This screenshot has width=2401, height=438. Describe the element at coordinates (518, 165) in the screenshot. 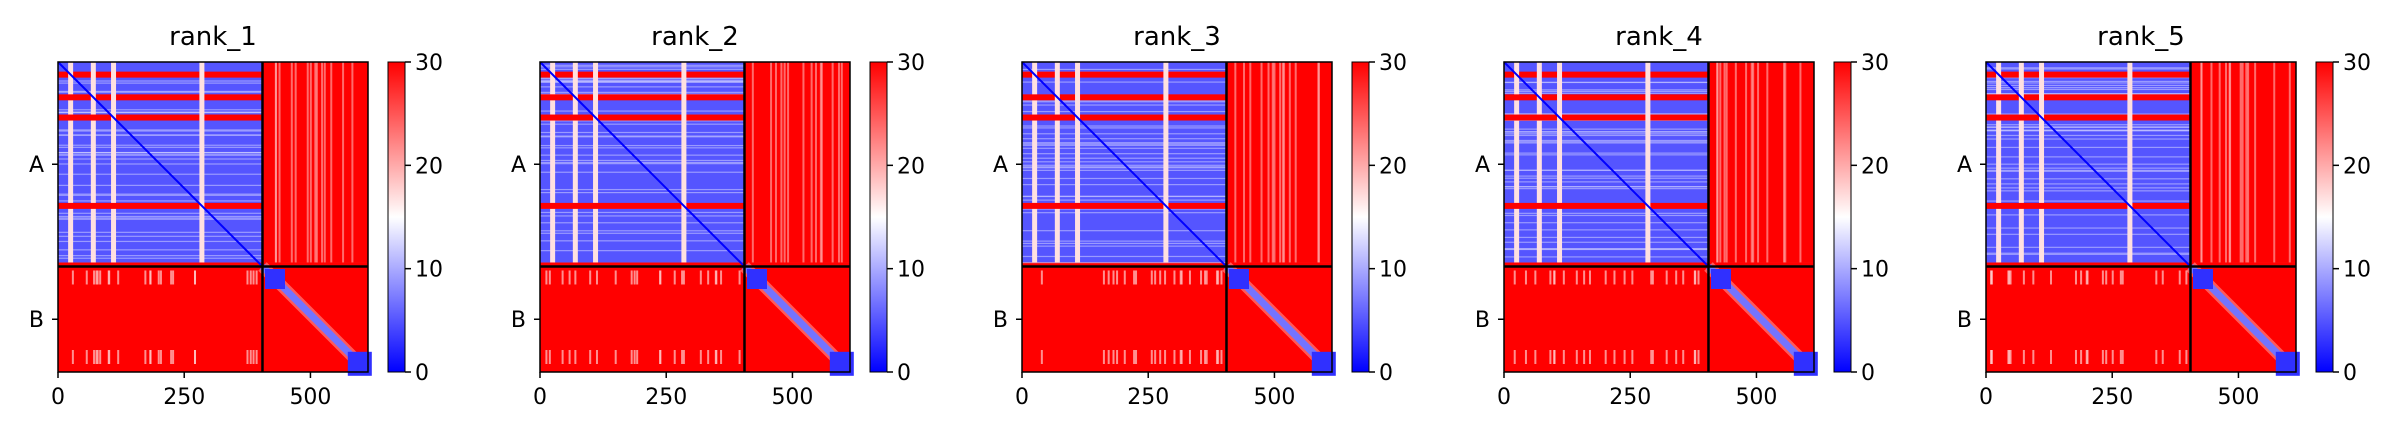

I see `y-tick-label: A` at that location.